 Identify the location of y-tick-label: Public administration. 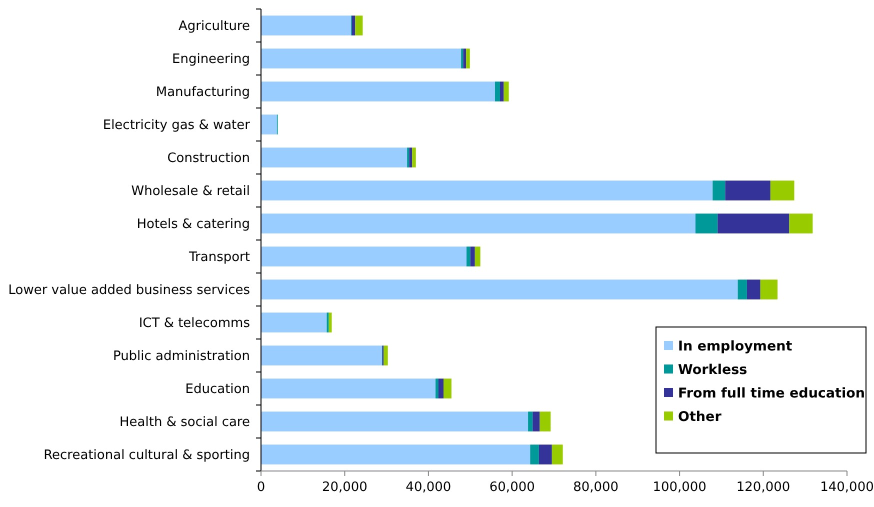
(181, 356).